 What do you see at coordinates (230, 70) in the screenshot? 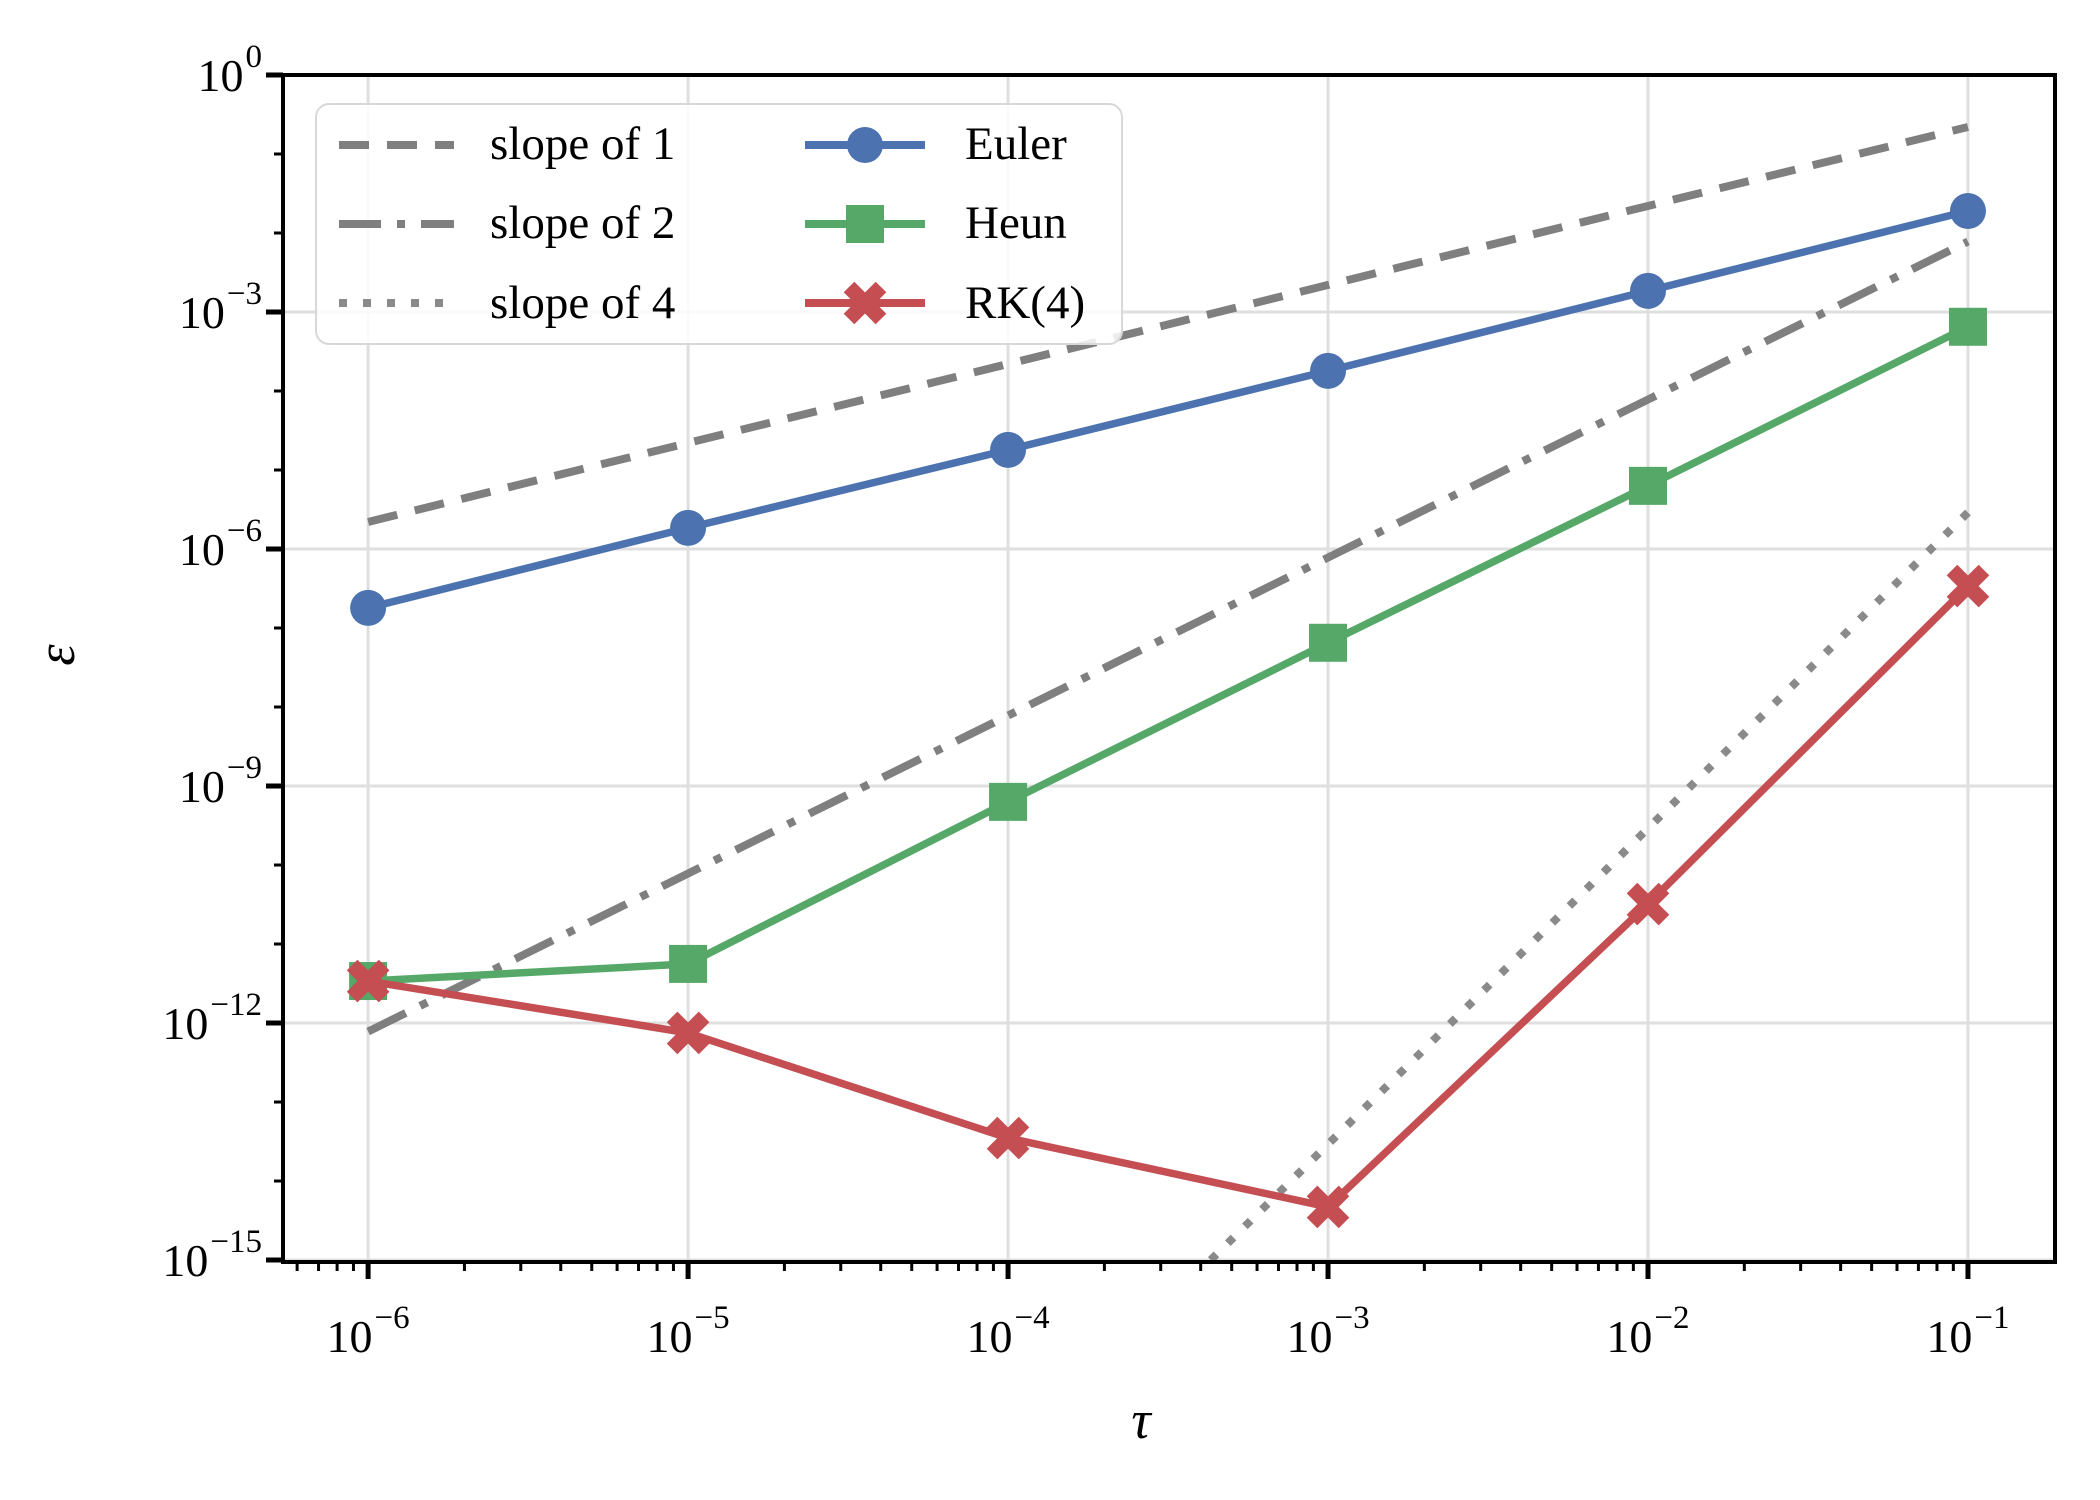
I see `y-tick-label: 10⁰` at bounding box center [230, 70].